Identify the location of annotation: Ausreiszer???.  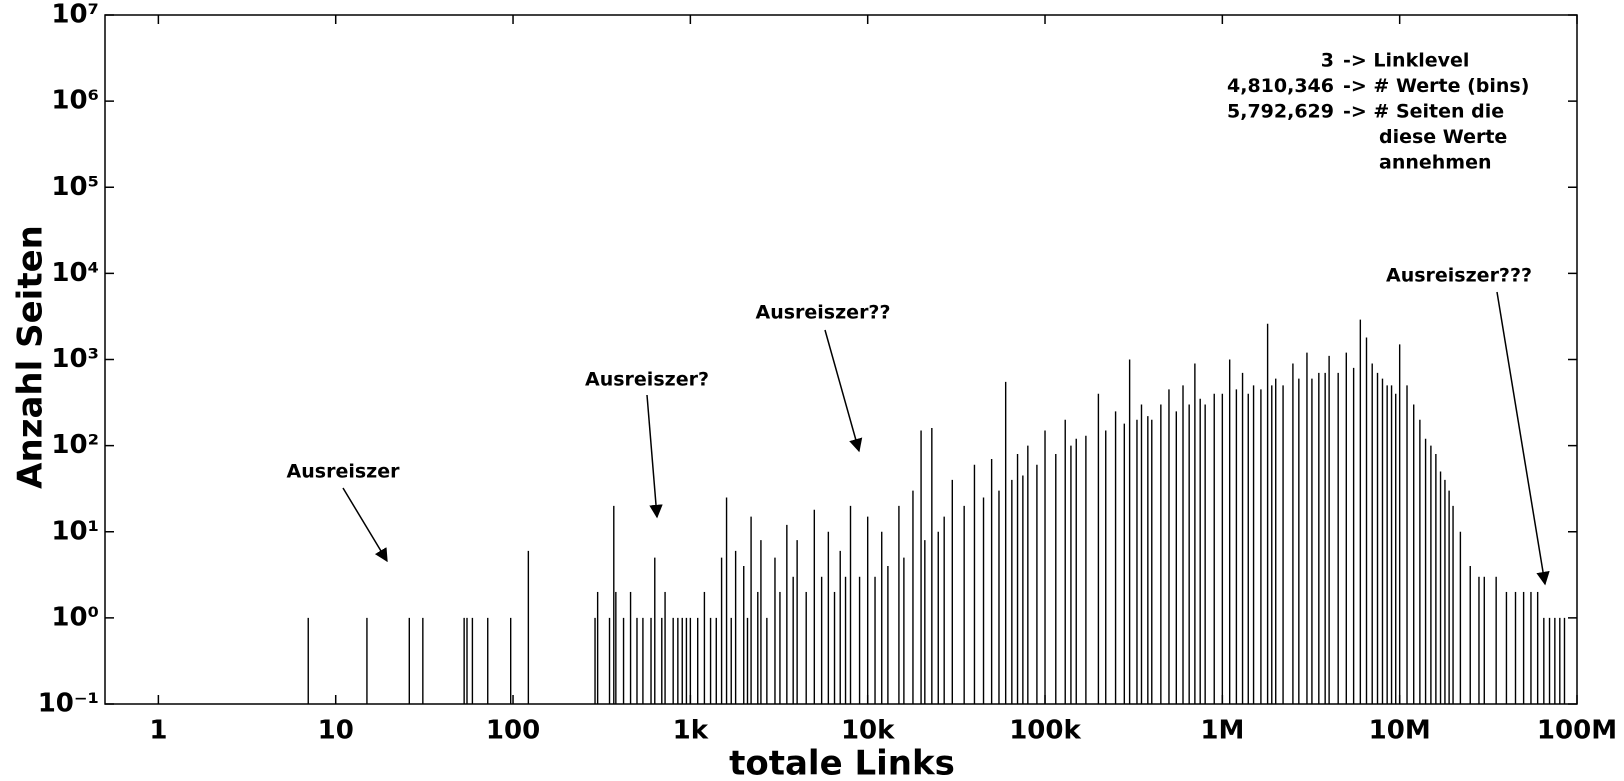
(1459, 276).